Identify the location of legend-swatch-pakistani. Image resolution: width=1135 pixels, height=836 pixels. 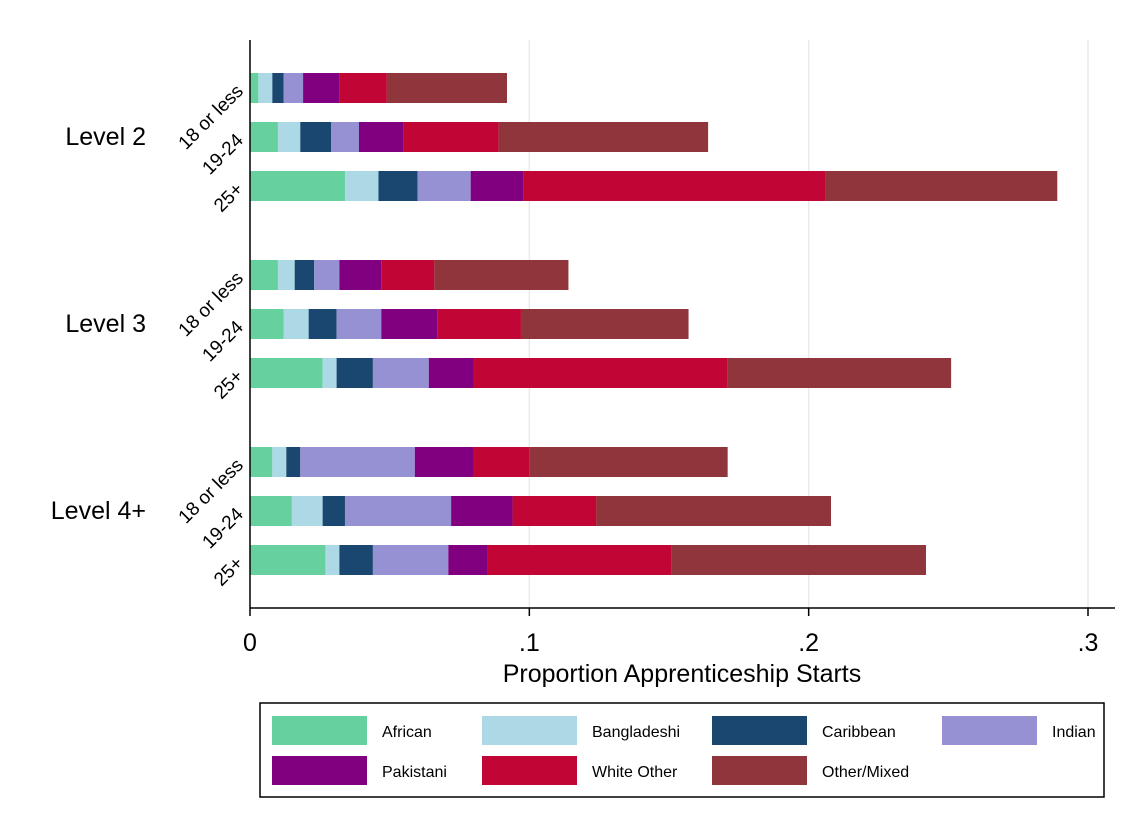
(319, 770).